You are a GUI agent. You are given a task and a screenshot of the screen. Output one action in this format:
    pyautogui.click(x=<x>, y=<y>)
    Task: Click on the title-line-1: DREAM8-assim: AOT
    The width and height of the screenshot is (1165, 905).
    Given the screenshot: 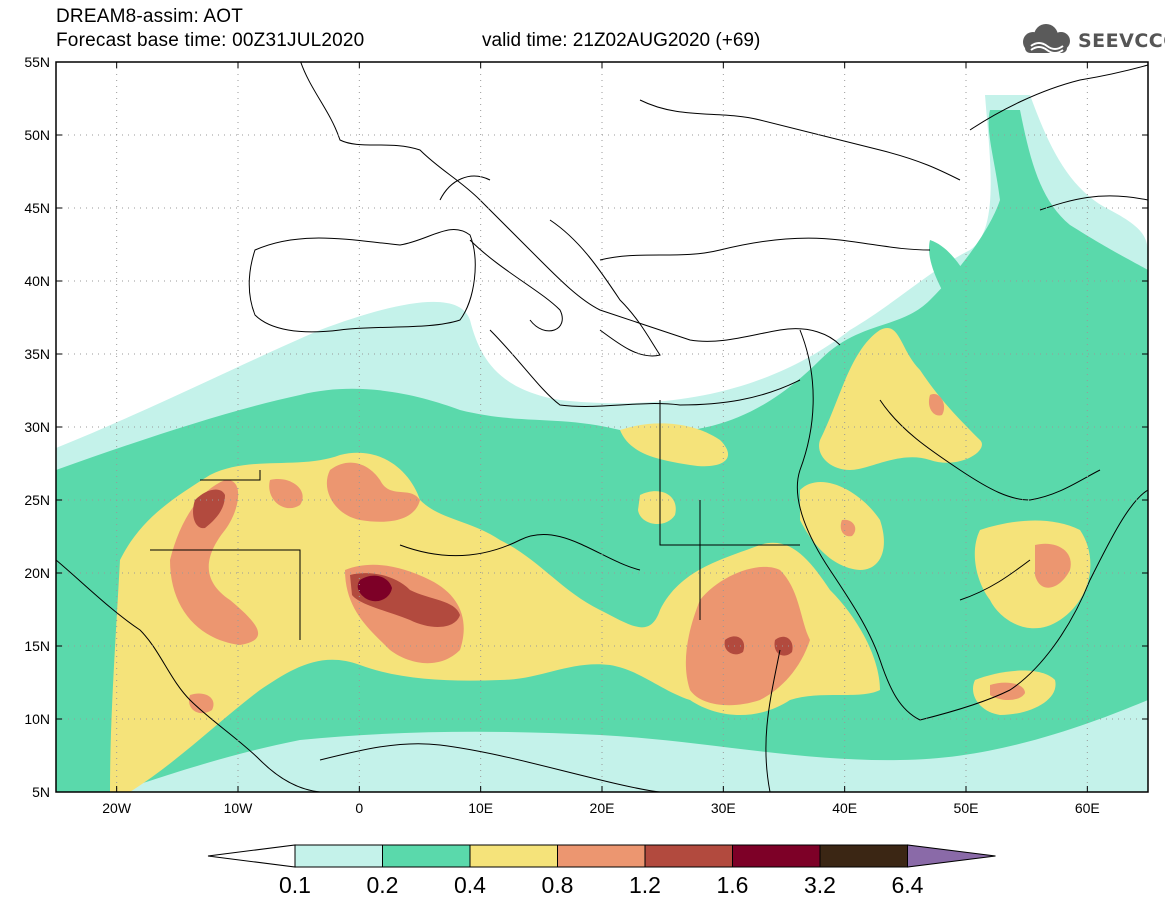 What is the action you would take?
    pyautogui.click(x=150, y=16)
    